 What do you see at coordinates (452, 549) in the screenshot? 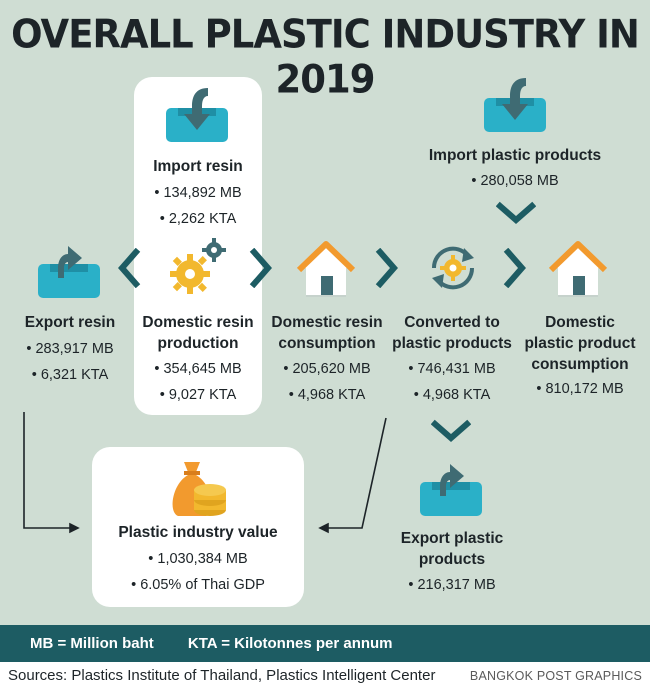
I see `export-products-label: Export plastic products` at bounding box center [452, 549].